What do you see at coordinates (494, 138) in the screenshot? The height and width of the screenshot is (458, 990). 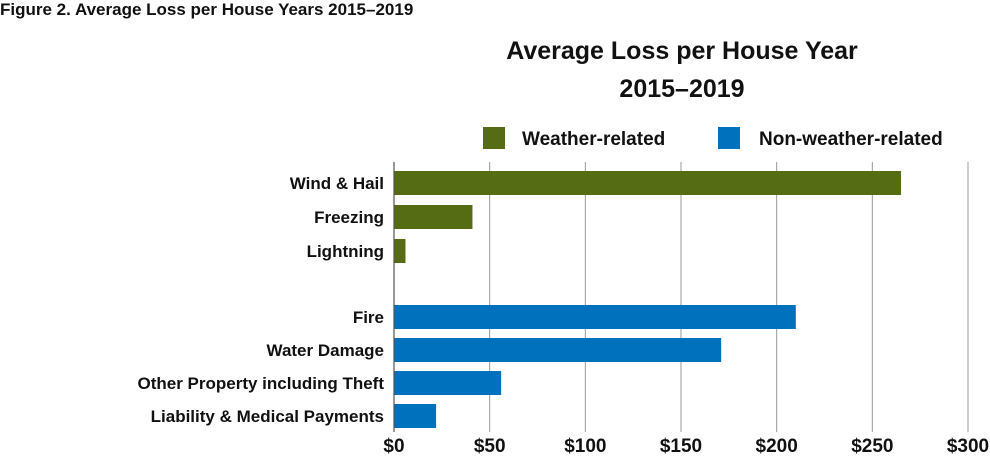 I see `legend-swatch-weather` at bounding box center [494, 138].